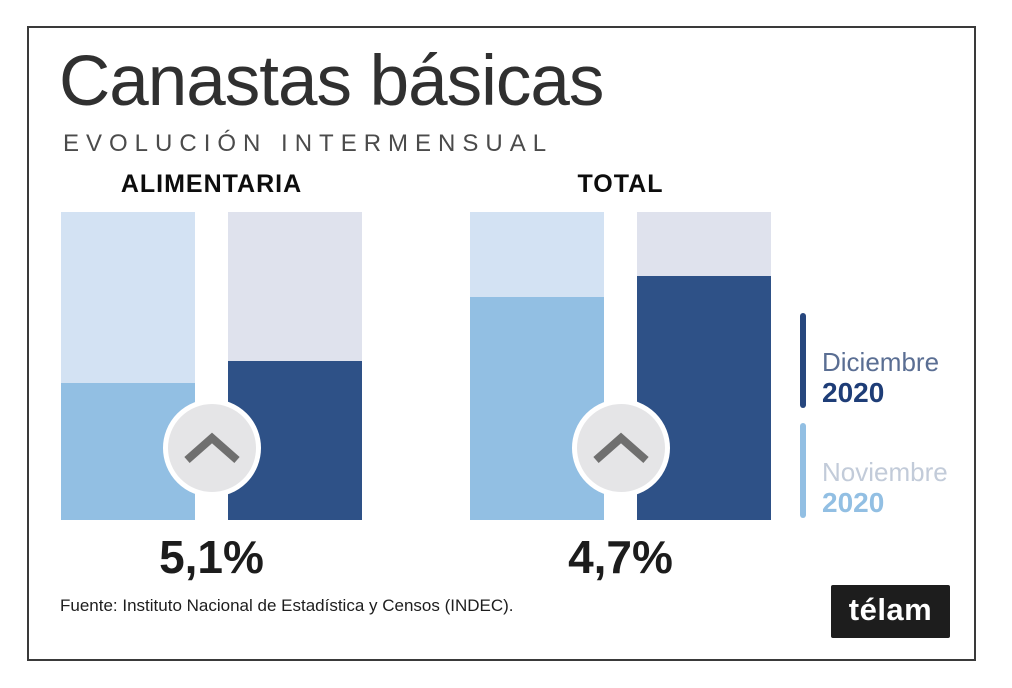 This screenshot has width=1012, height=688. I want to click on telam-logo-text: télam, so click(890, 609).